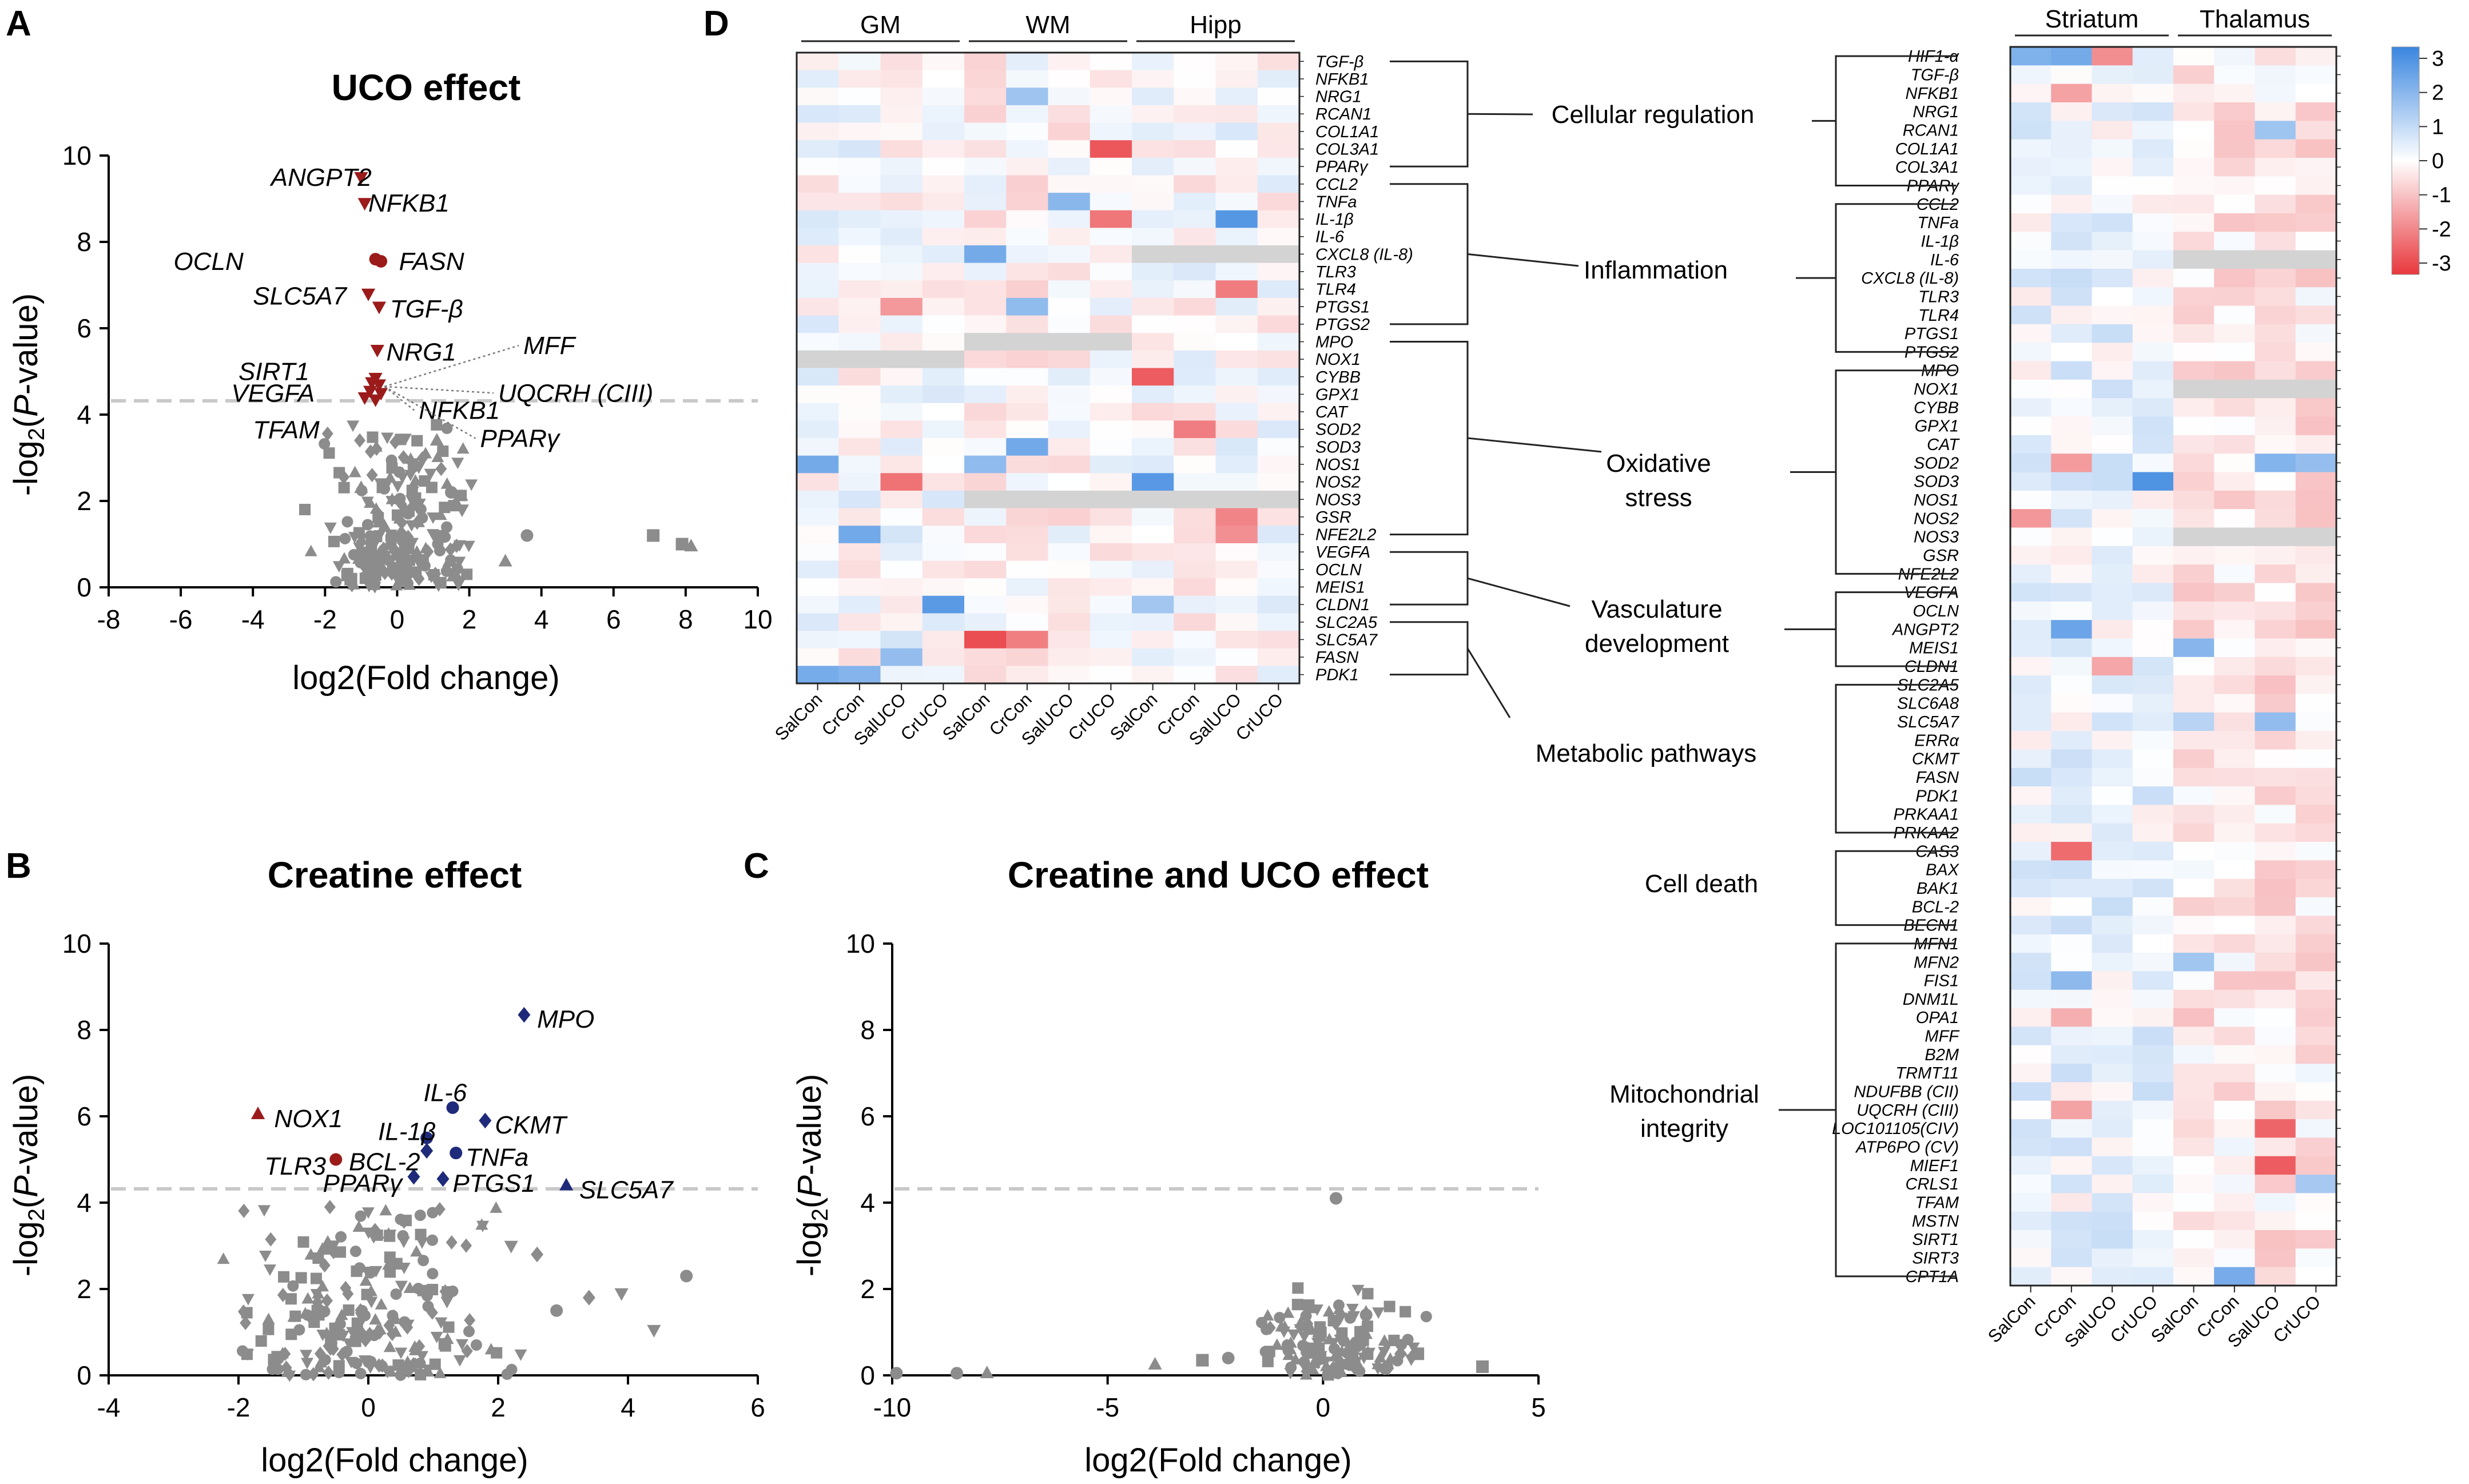 The height and width of the screenshot is (1484, 2469). I want to click on gene-label: TFAM, so click(286, 430).